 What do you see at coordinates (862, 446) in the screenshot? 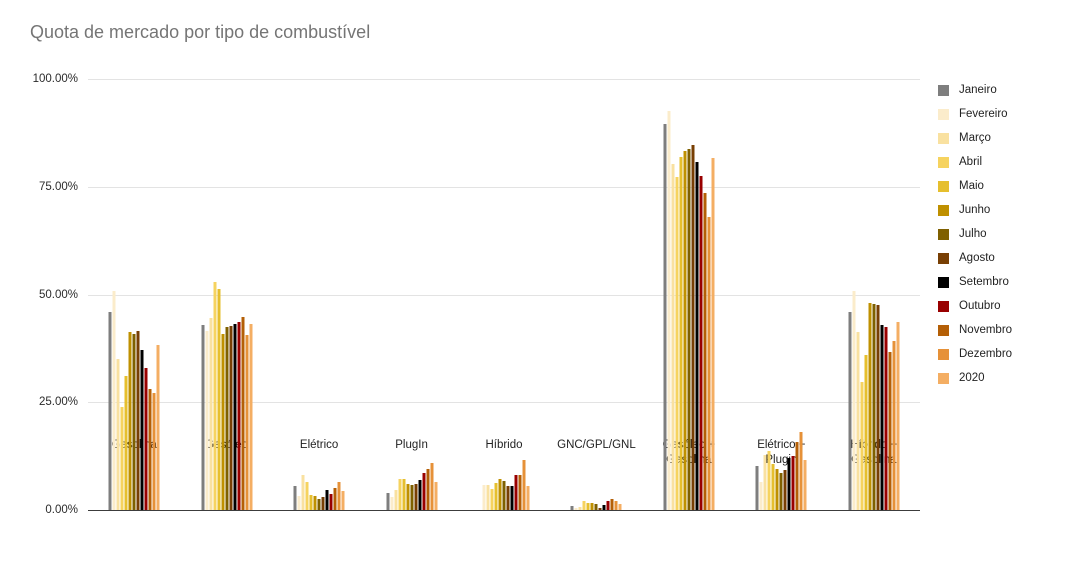
I see `bar-abril-hibrido-gasolina` at bounding box center [862, 446].